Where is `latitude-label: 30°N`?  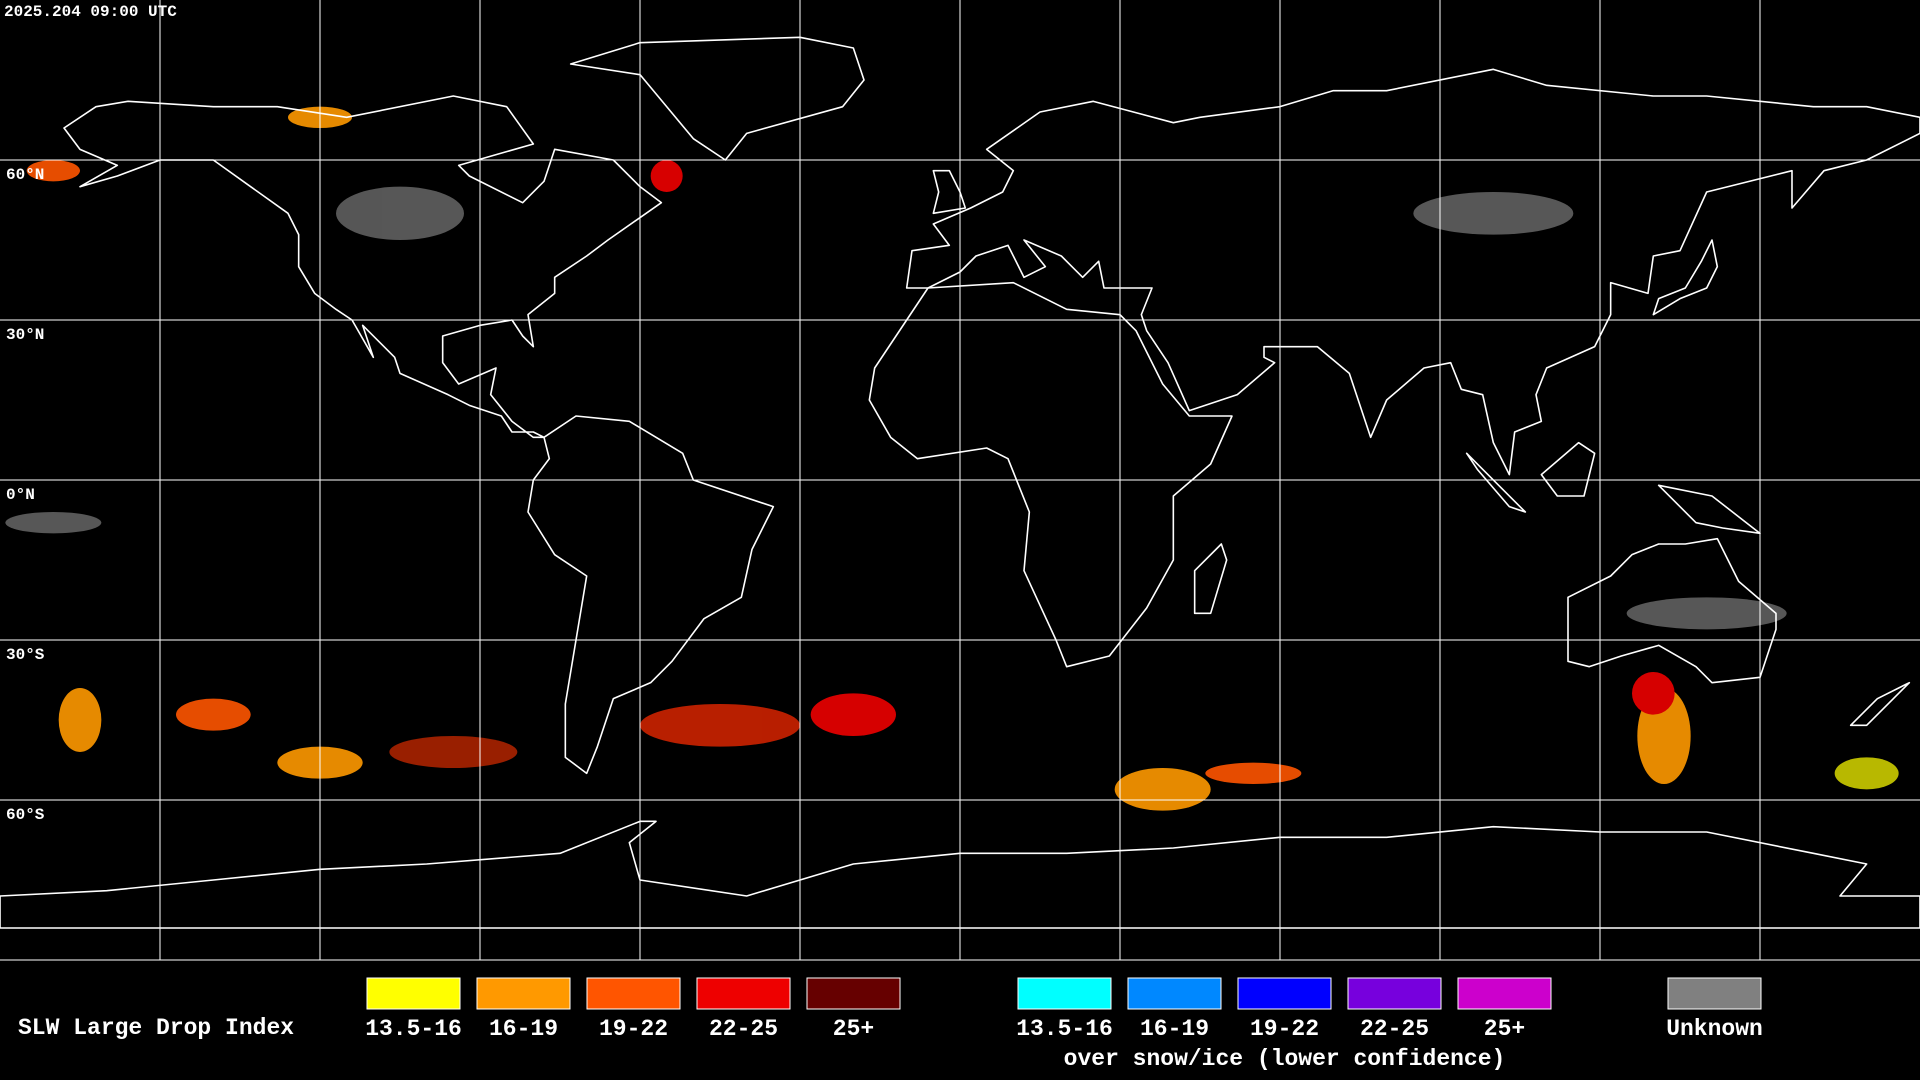
latitude-label: 30°N is located at coordinates (25, 335).